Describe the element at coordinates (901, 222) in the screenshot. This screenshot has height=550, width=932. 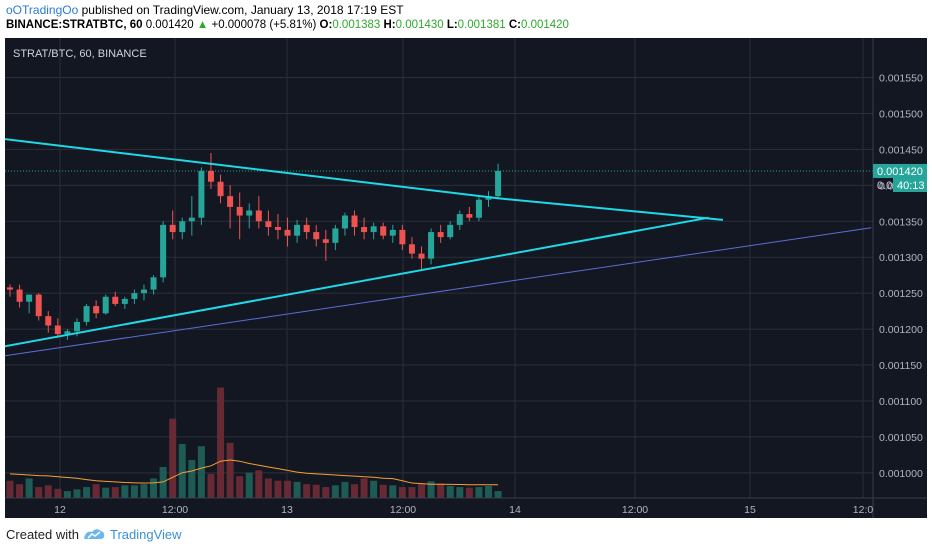
I see `price-tick-label: 0.001350` at that location.